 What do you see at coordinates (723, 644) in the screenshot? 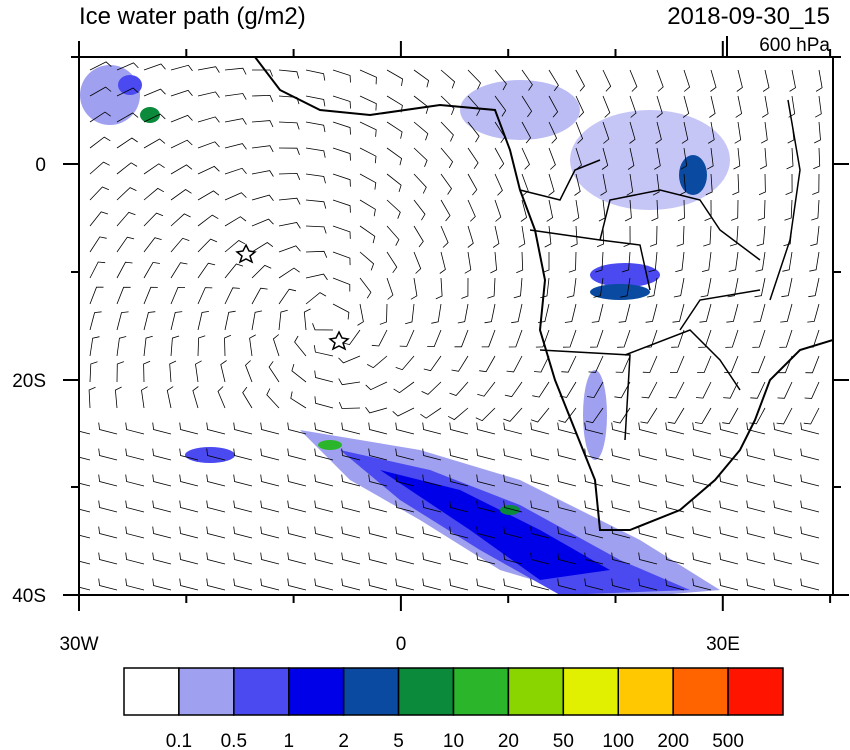
I see `x-label: 30E` at bounding box center [723, 644].